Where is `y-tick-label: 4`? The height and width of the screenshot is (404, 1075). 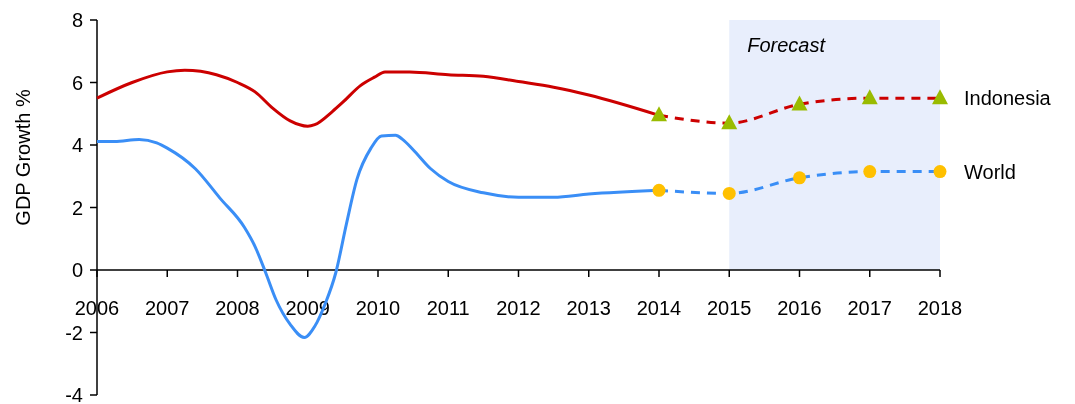
y-tick-label: 4 is located at coordinates (77, 145).